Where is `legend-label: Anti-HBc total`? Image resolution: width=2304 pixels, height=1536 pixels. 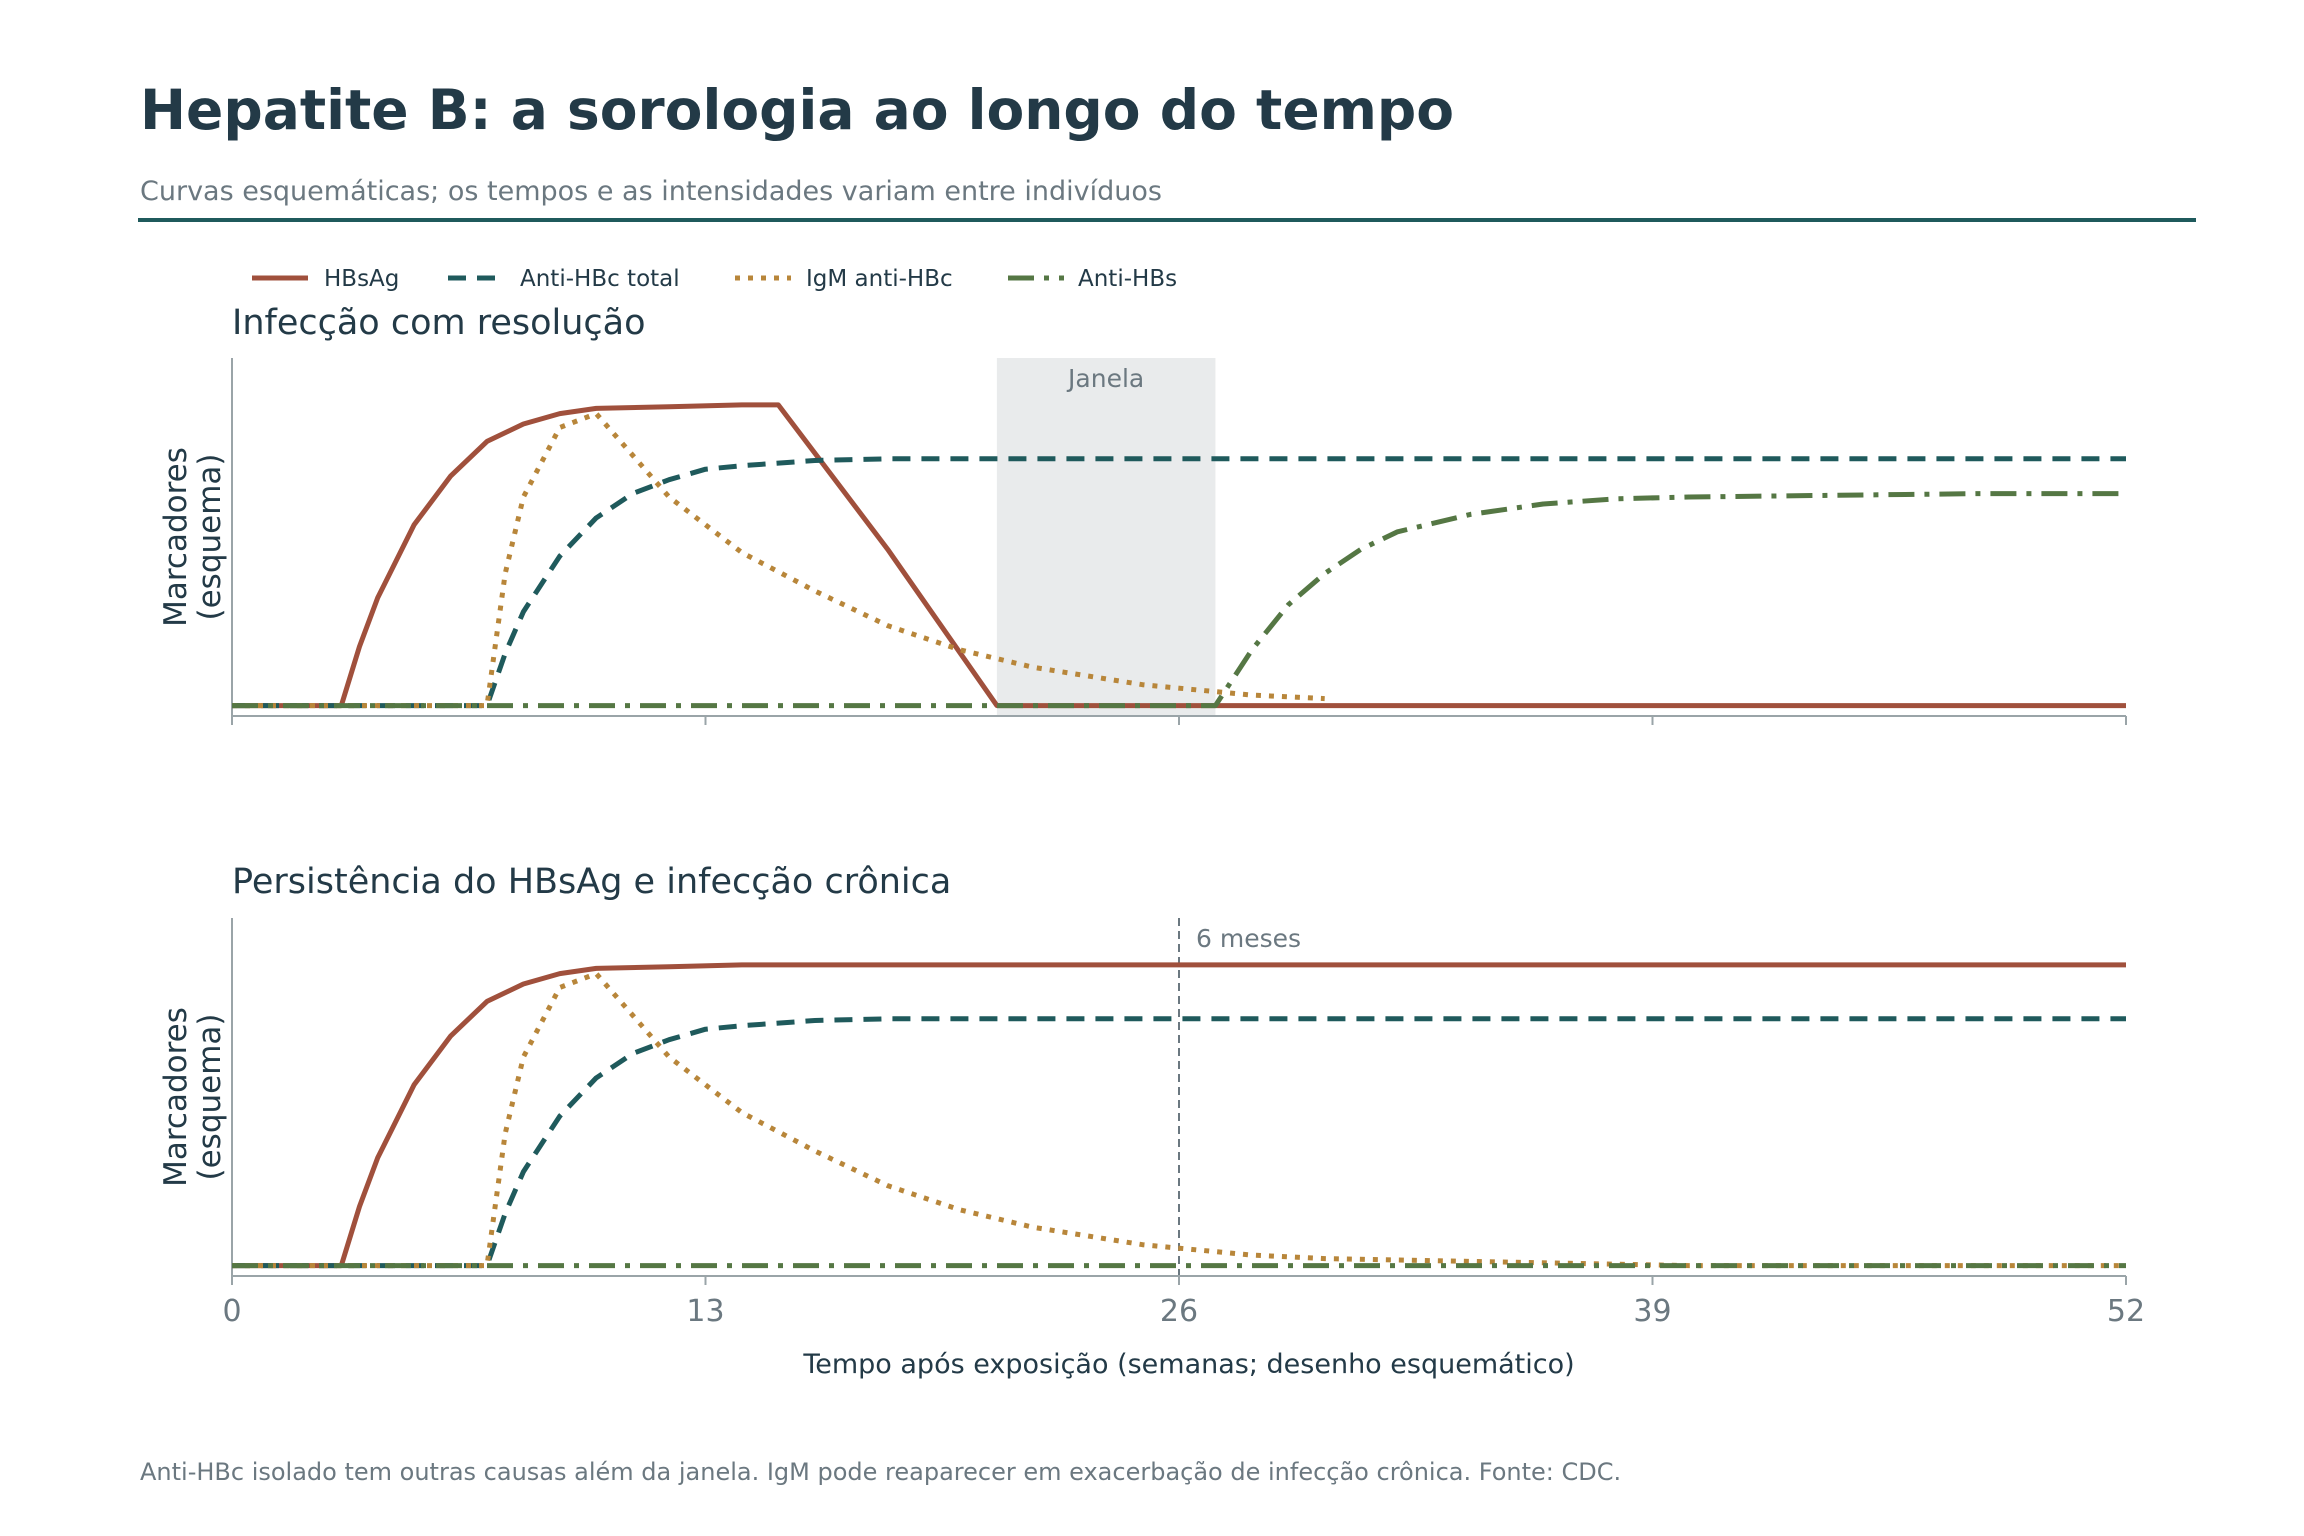 legend-label: Anti-HBc total is located at coordinates (600, 279).